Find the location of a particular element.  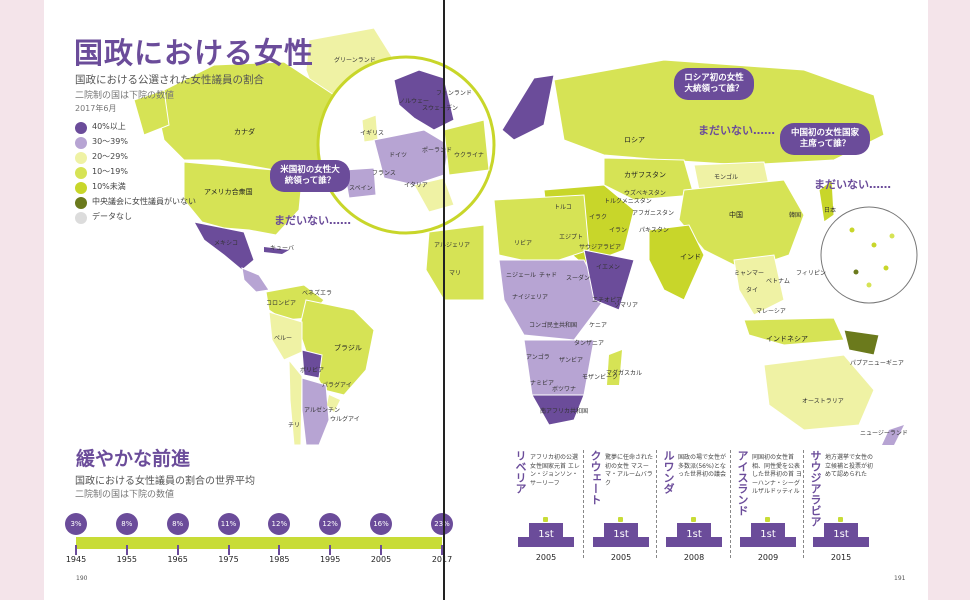

bubble-china-president: 中国初の女性国家主席って誰？ is located at coordinates (825, 139).